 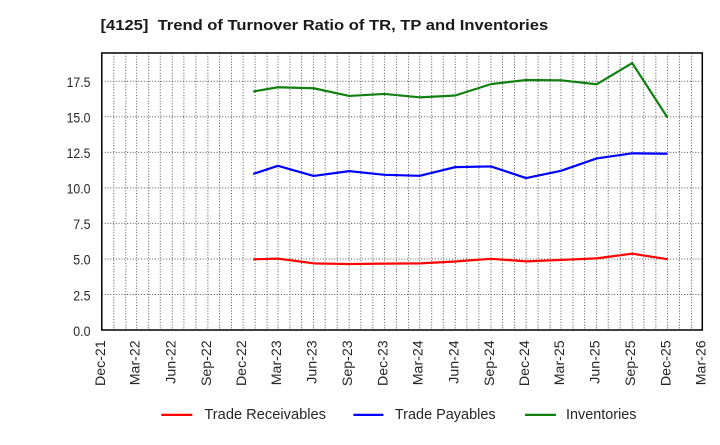 What do you see at coordinates (277, 362) in the screenshot?
I see `svg-text: Mar-23` at bounding box center [277, 362].